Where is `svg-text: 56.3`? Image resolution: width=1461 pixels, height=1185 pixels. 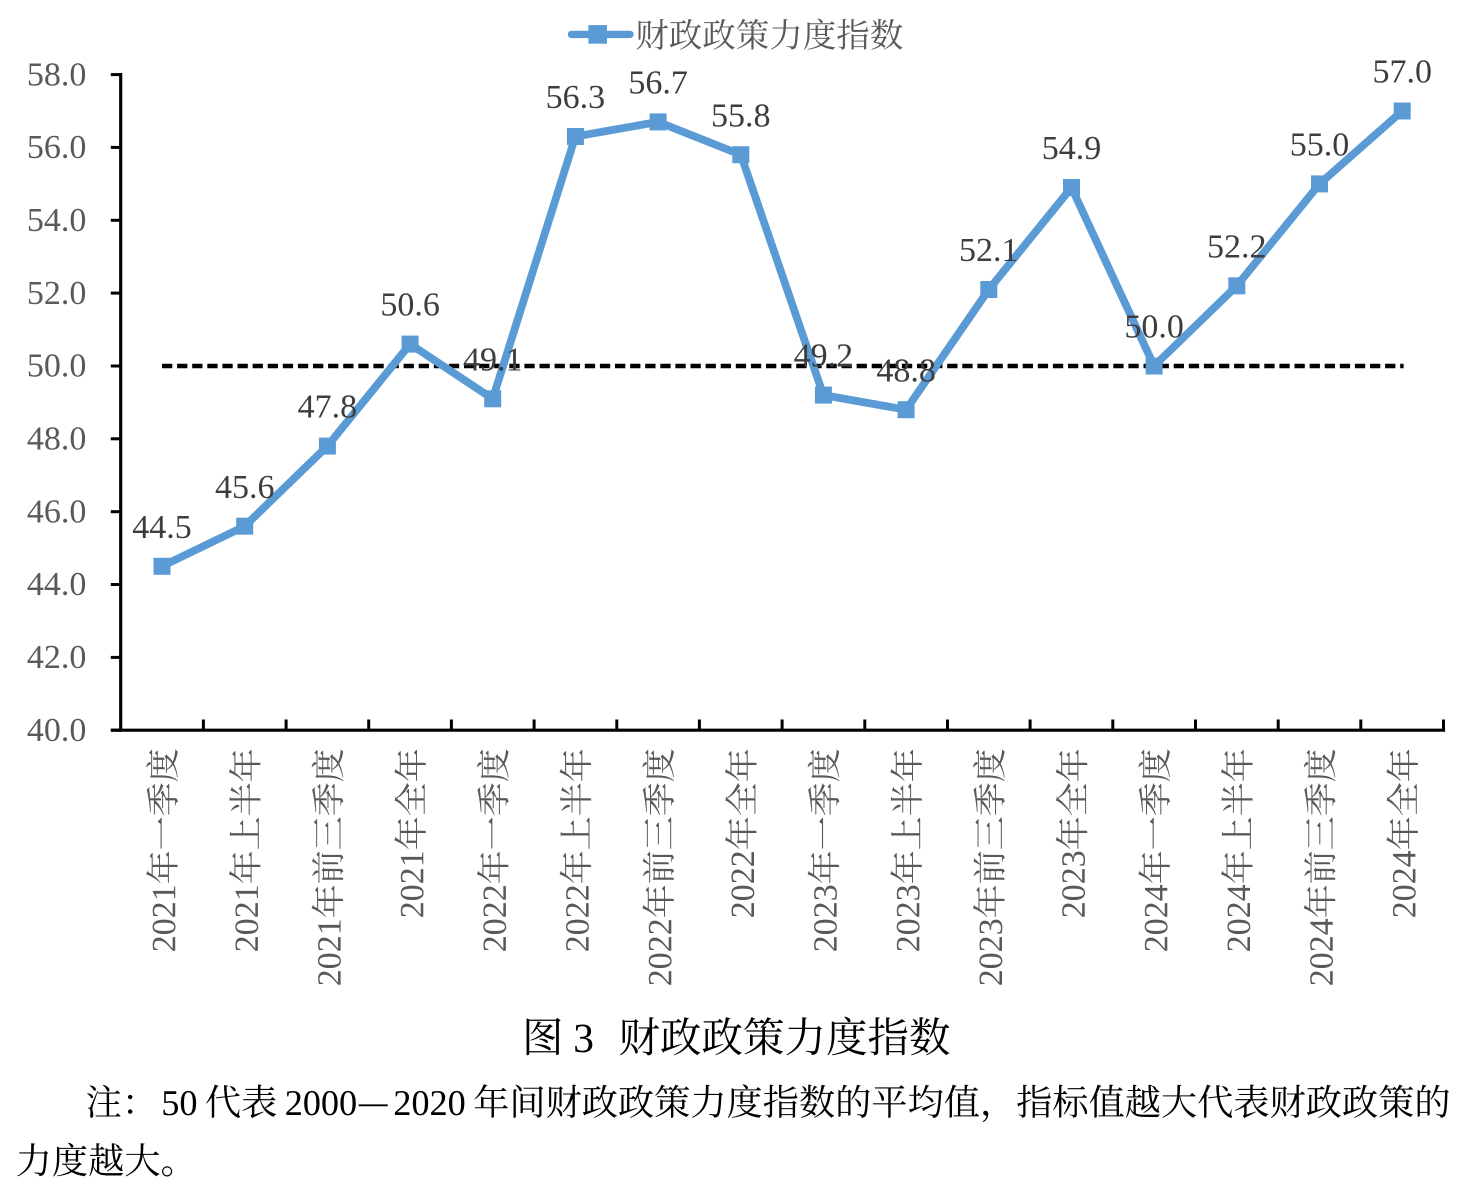
svg-text: 56.3 is located at coordinates (576, 97).